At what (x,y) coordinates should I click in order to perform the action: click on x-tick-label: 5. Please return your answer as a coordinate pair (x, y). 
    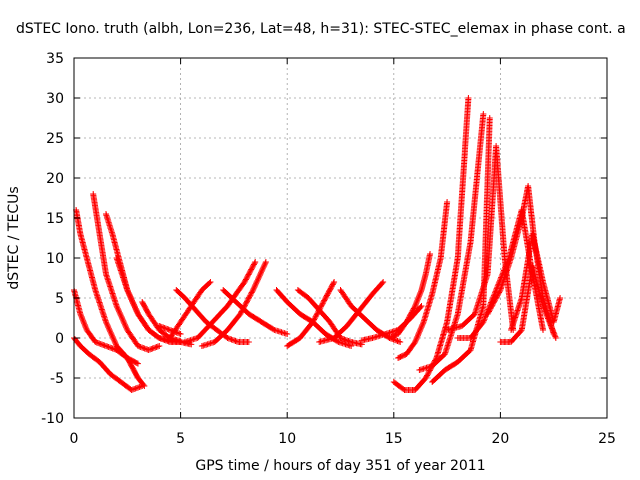
    Looking at the image, I should click on (180, 439).